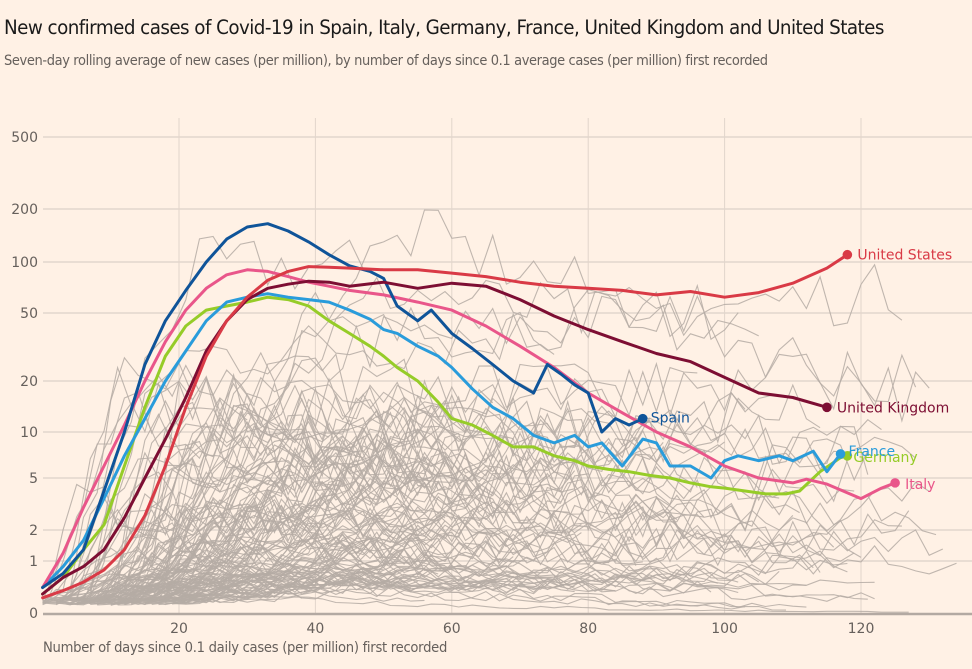 The image size is (972, 669). What do you see at coordinates (24, 138) in the screenshot?
I see `y-tick-label: 500` at bounding box center [24, 138].